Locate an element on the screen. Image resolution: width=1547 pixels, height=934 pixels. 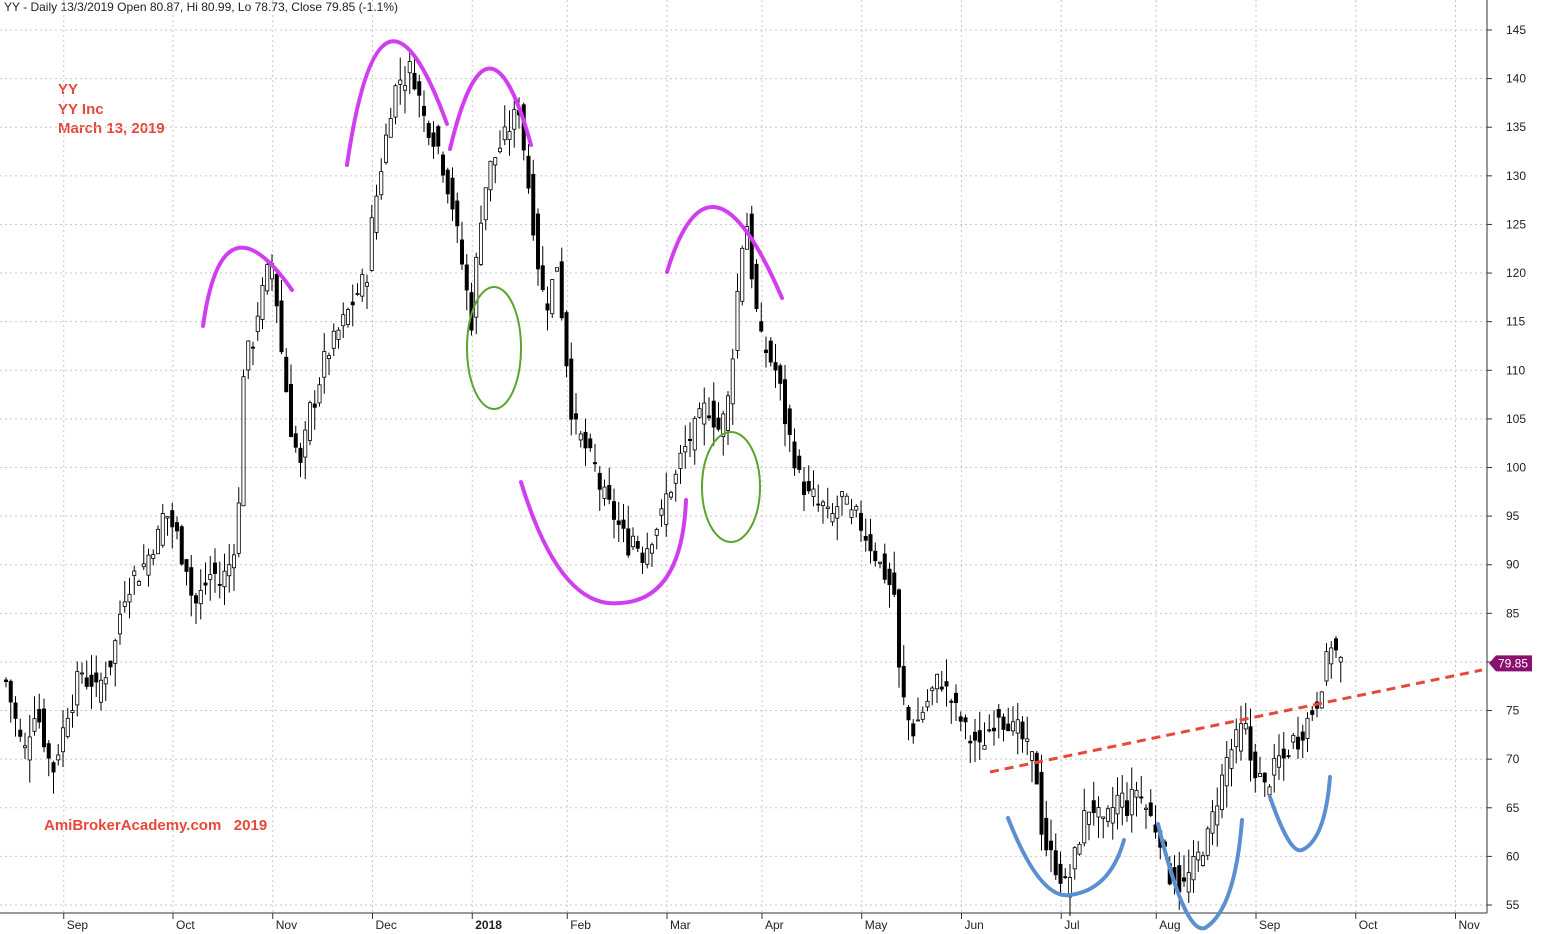
y-tick-label: 70 is located at coordinates (1513, 759).